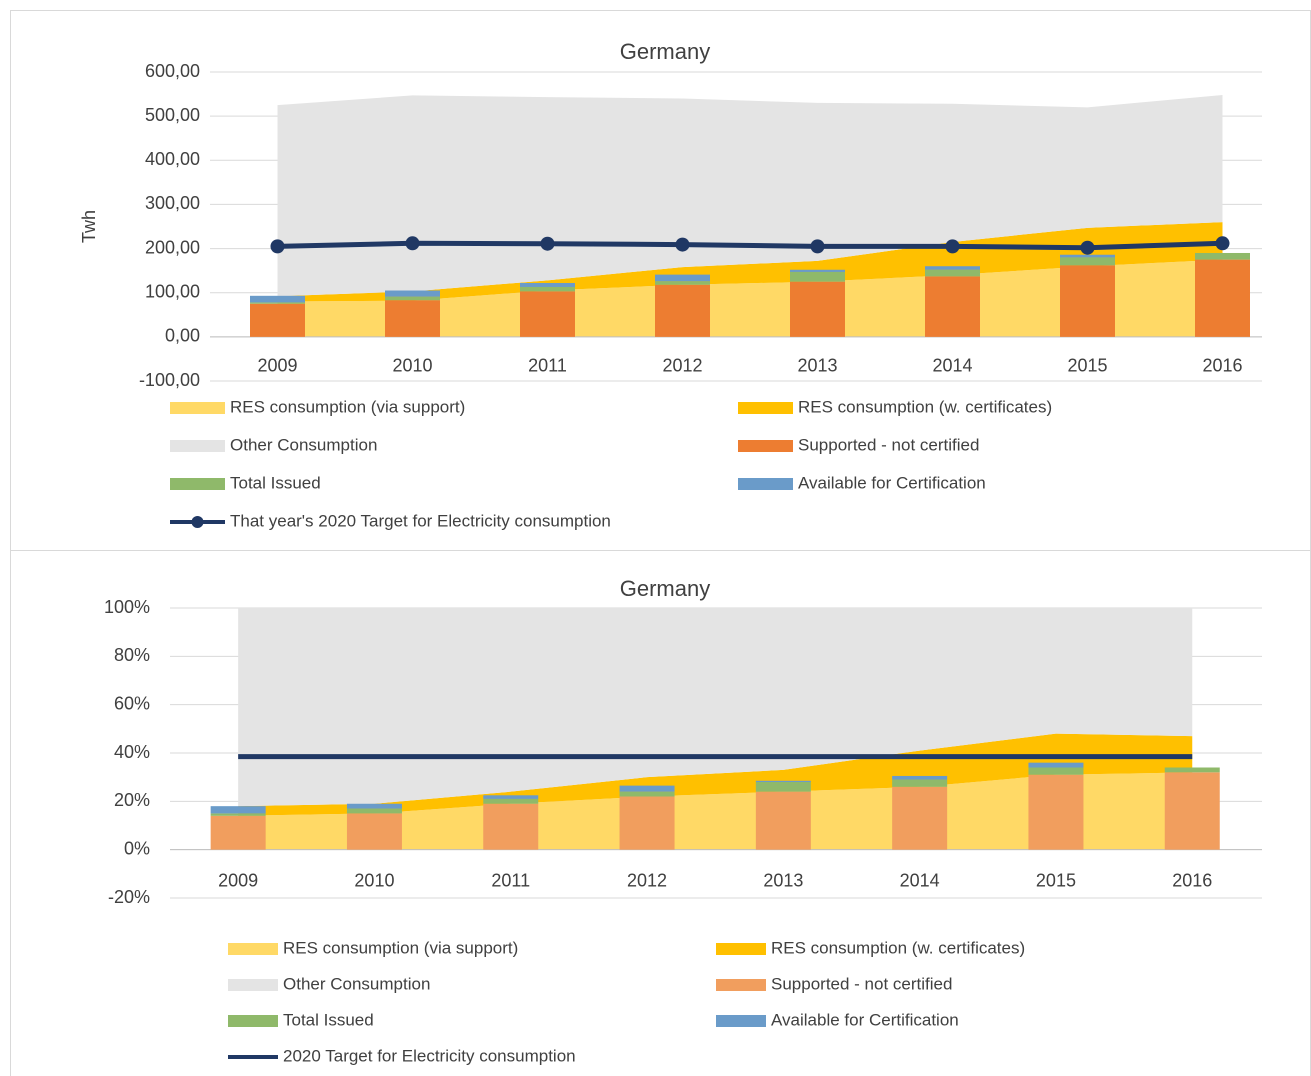  Describe the element at coordinates (172, 71) in the screenshot. I see `y-tick-label: 600,00` at that location.